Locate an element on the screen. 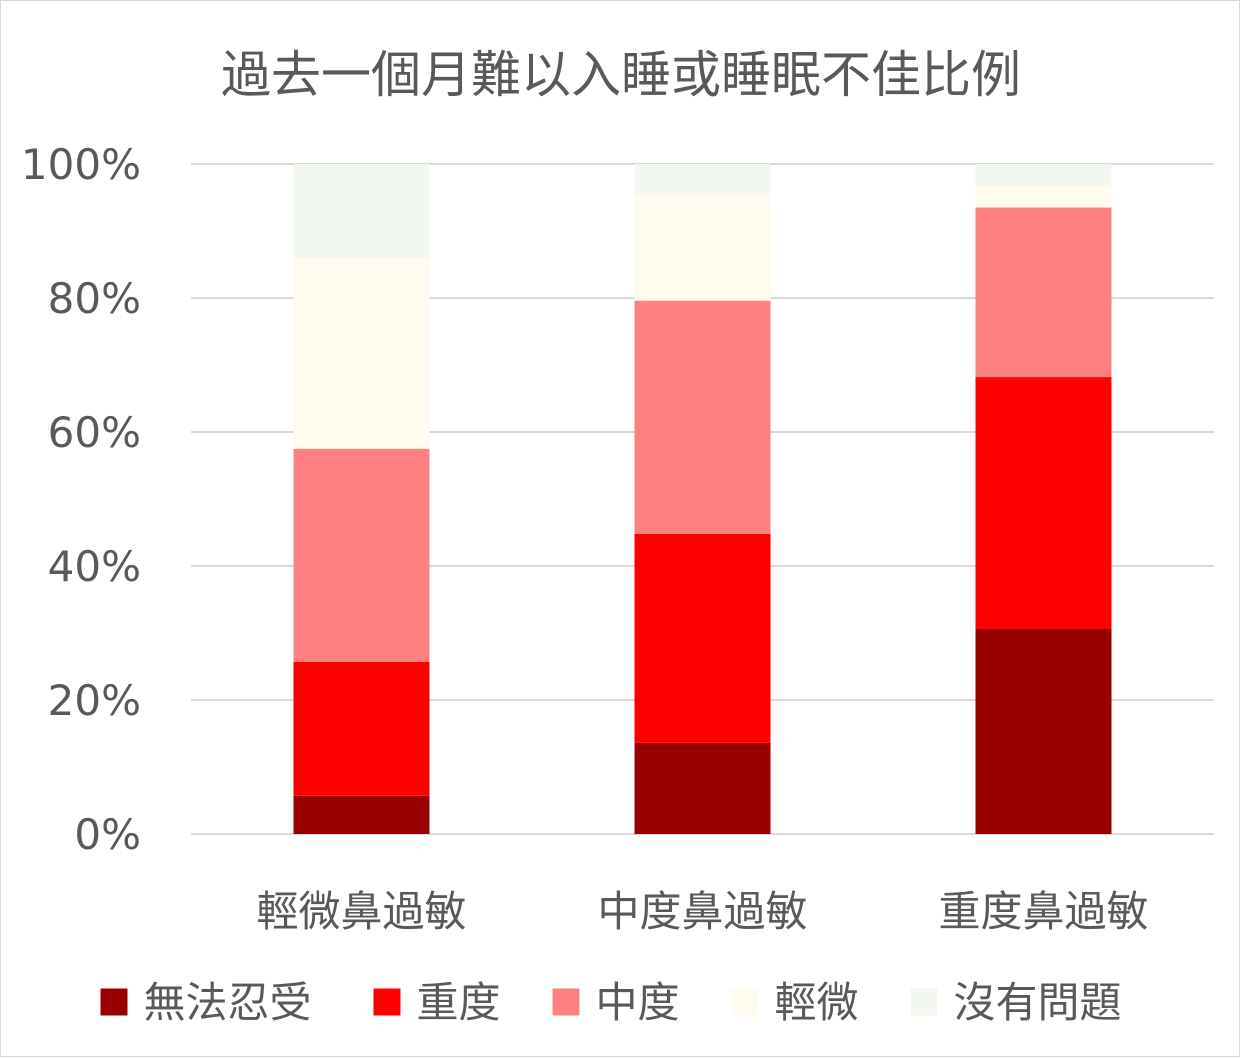 Image resolution: width=1240 pixels, height=1058 pixels. y-tick-label: 60% is located at coordinates (94, 432).